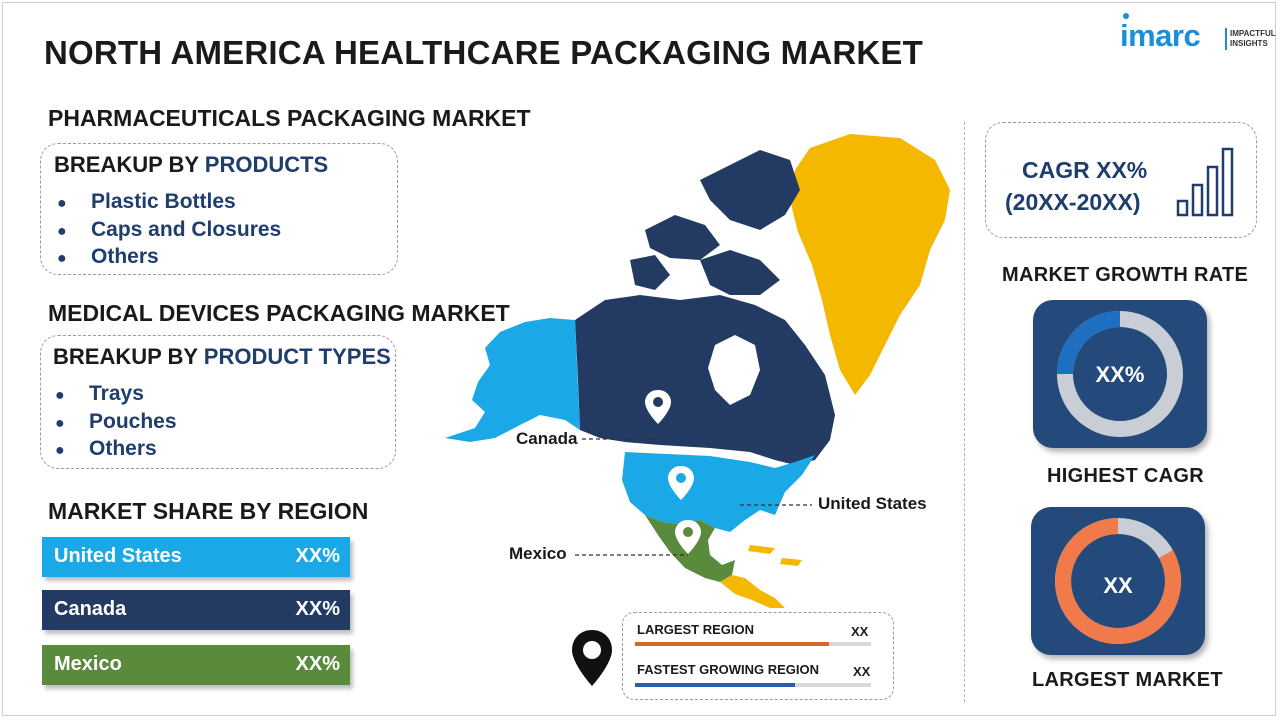 This screenshot has width=1280, height=720. I want to click on imarc-logo: imarc IMPACTFUL INSIGHTS, so click(1198, 35).